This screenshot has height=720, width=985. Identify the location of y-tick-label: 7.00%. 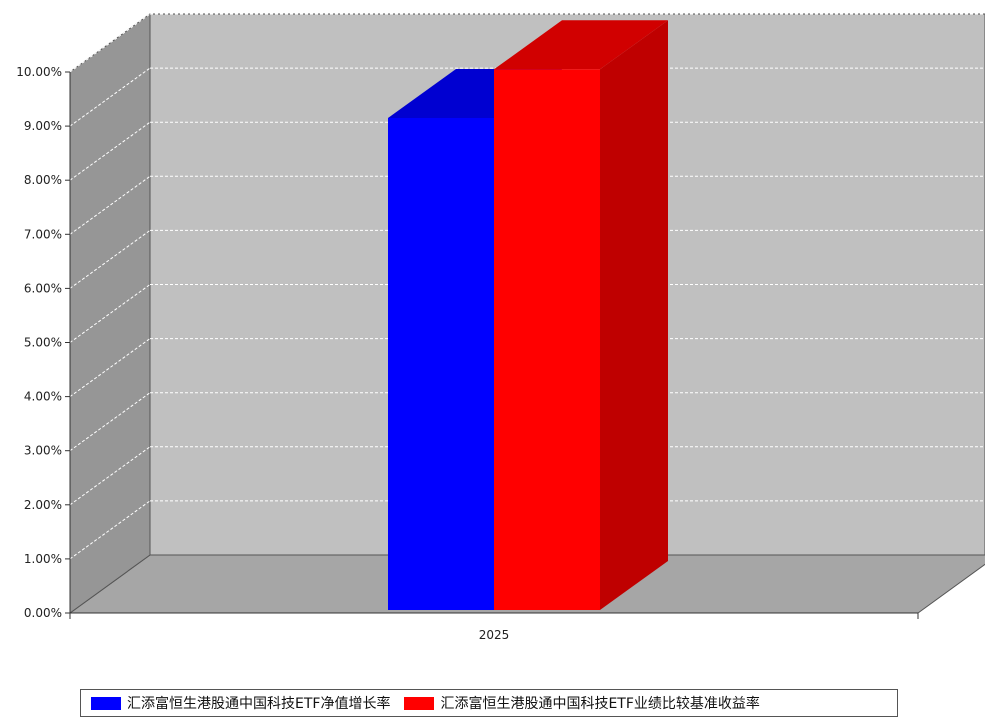
(43, 234).